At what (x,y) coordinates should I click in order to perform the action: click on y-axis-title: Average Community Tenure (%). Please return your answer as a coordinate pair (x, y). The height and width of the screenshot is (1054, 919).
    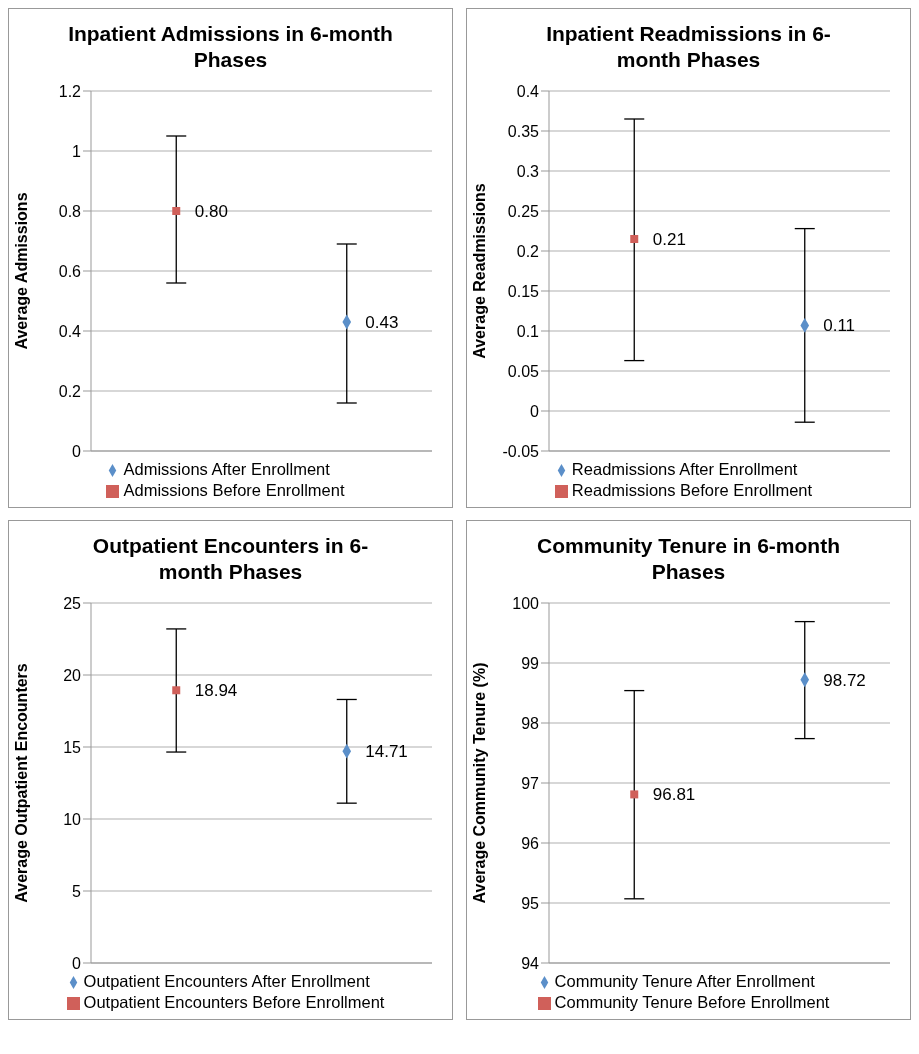
    Looking at the image, I should click on (479, 783).